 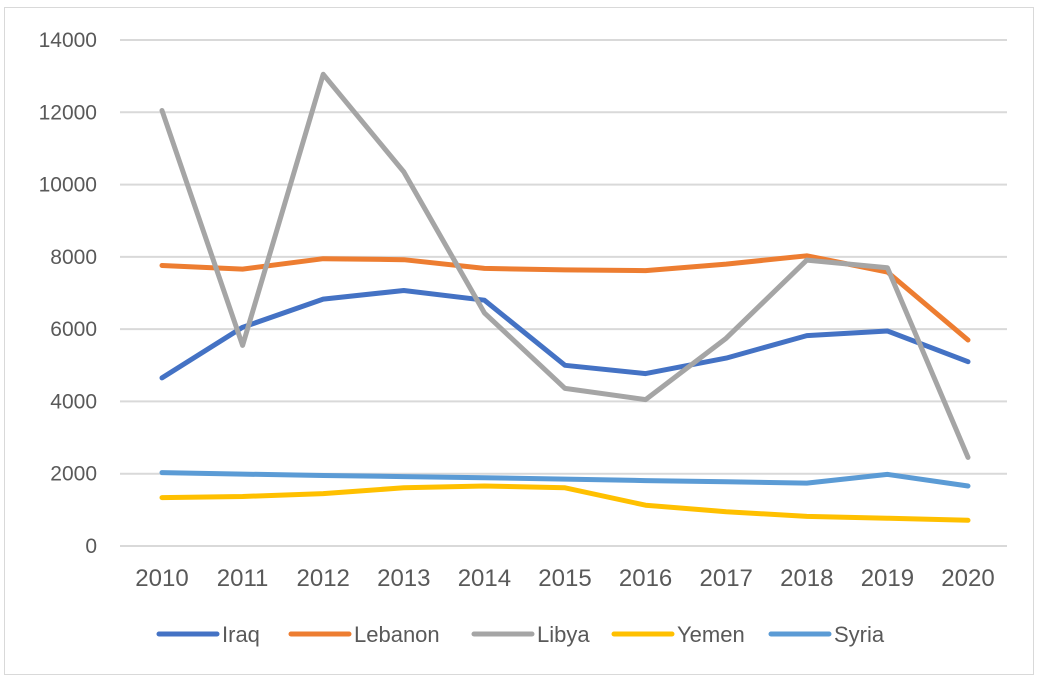 What do you see at coordinates (73, 329) in the screenshot?
I see `y-tick-label: 6000` at bounding box center [73, 329].